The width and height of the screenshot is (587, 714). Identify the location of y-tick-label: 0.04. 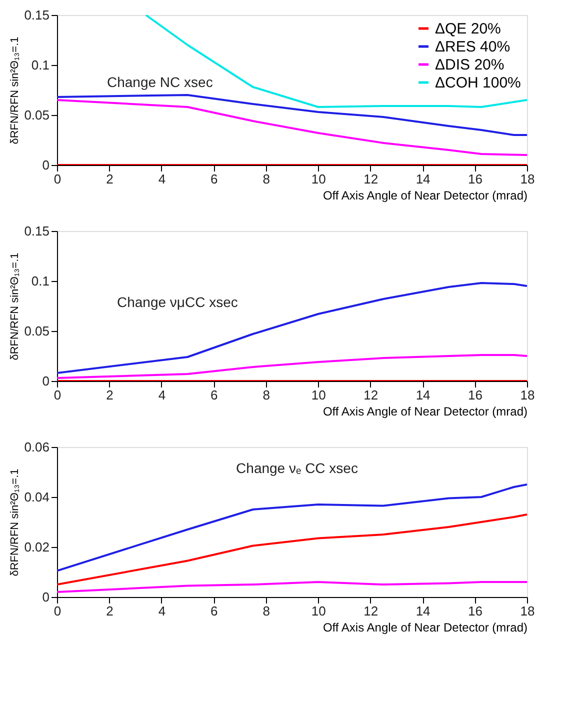
(37, 497).